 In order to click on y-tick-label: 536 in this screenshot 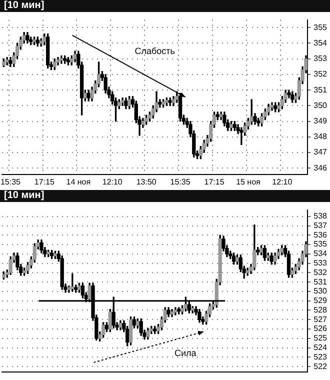, I will do `click(321, 235)`.